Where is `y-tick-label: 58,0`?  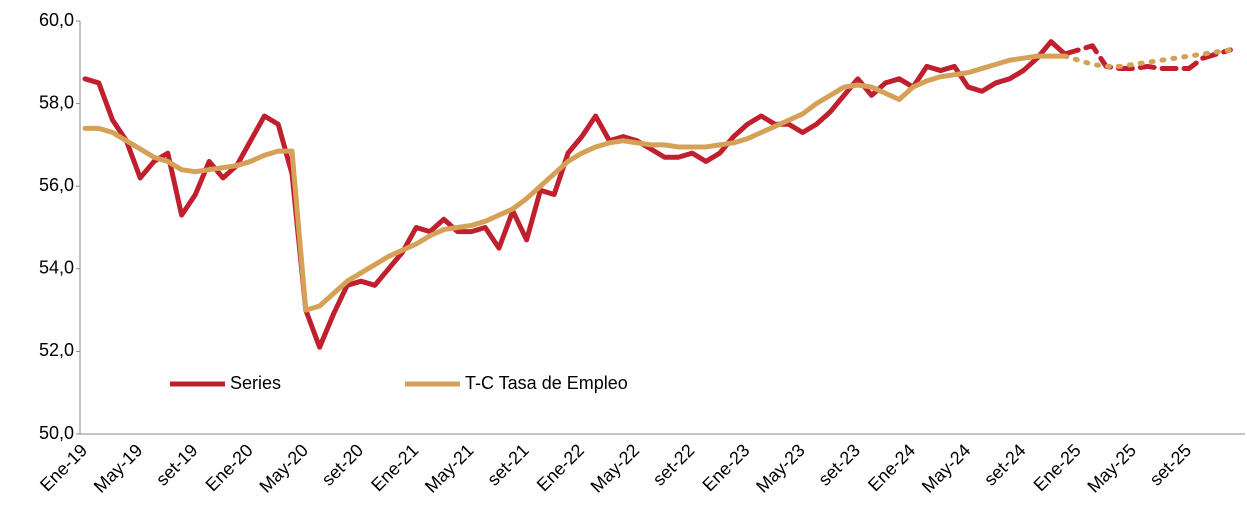 y-tick-label: 58,0 is located at coordinates (56, 102).